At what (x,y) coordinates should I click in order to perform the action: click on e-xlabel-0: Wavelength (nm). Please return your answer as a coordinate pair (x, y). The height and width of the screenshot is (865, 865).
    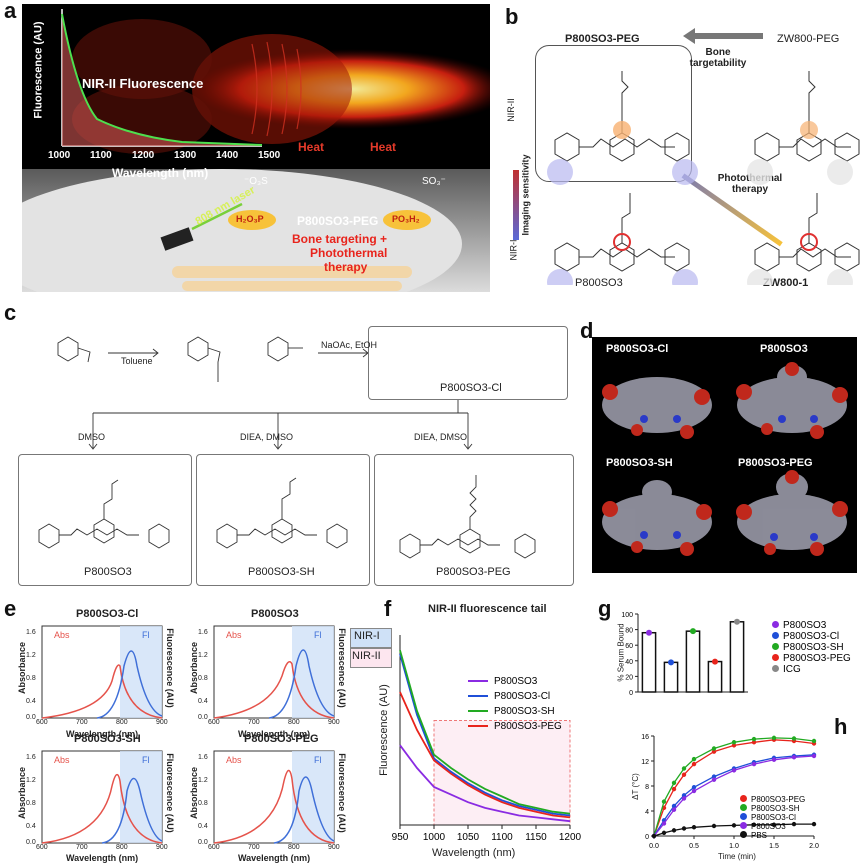
    Looking at the image, I should click on (102, 734).